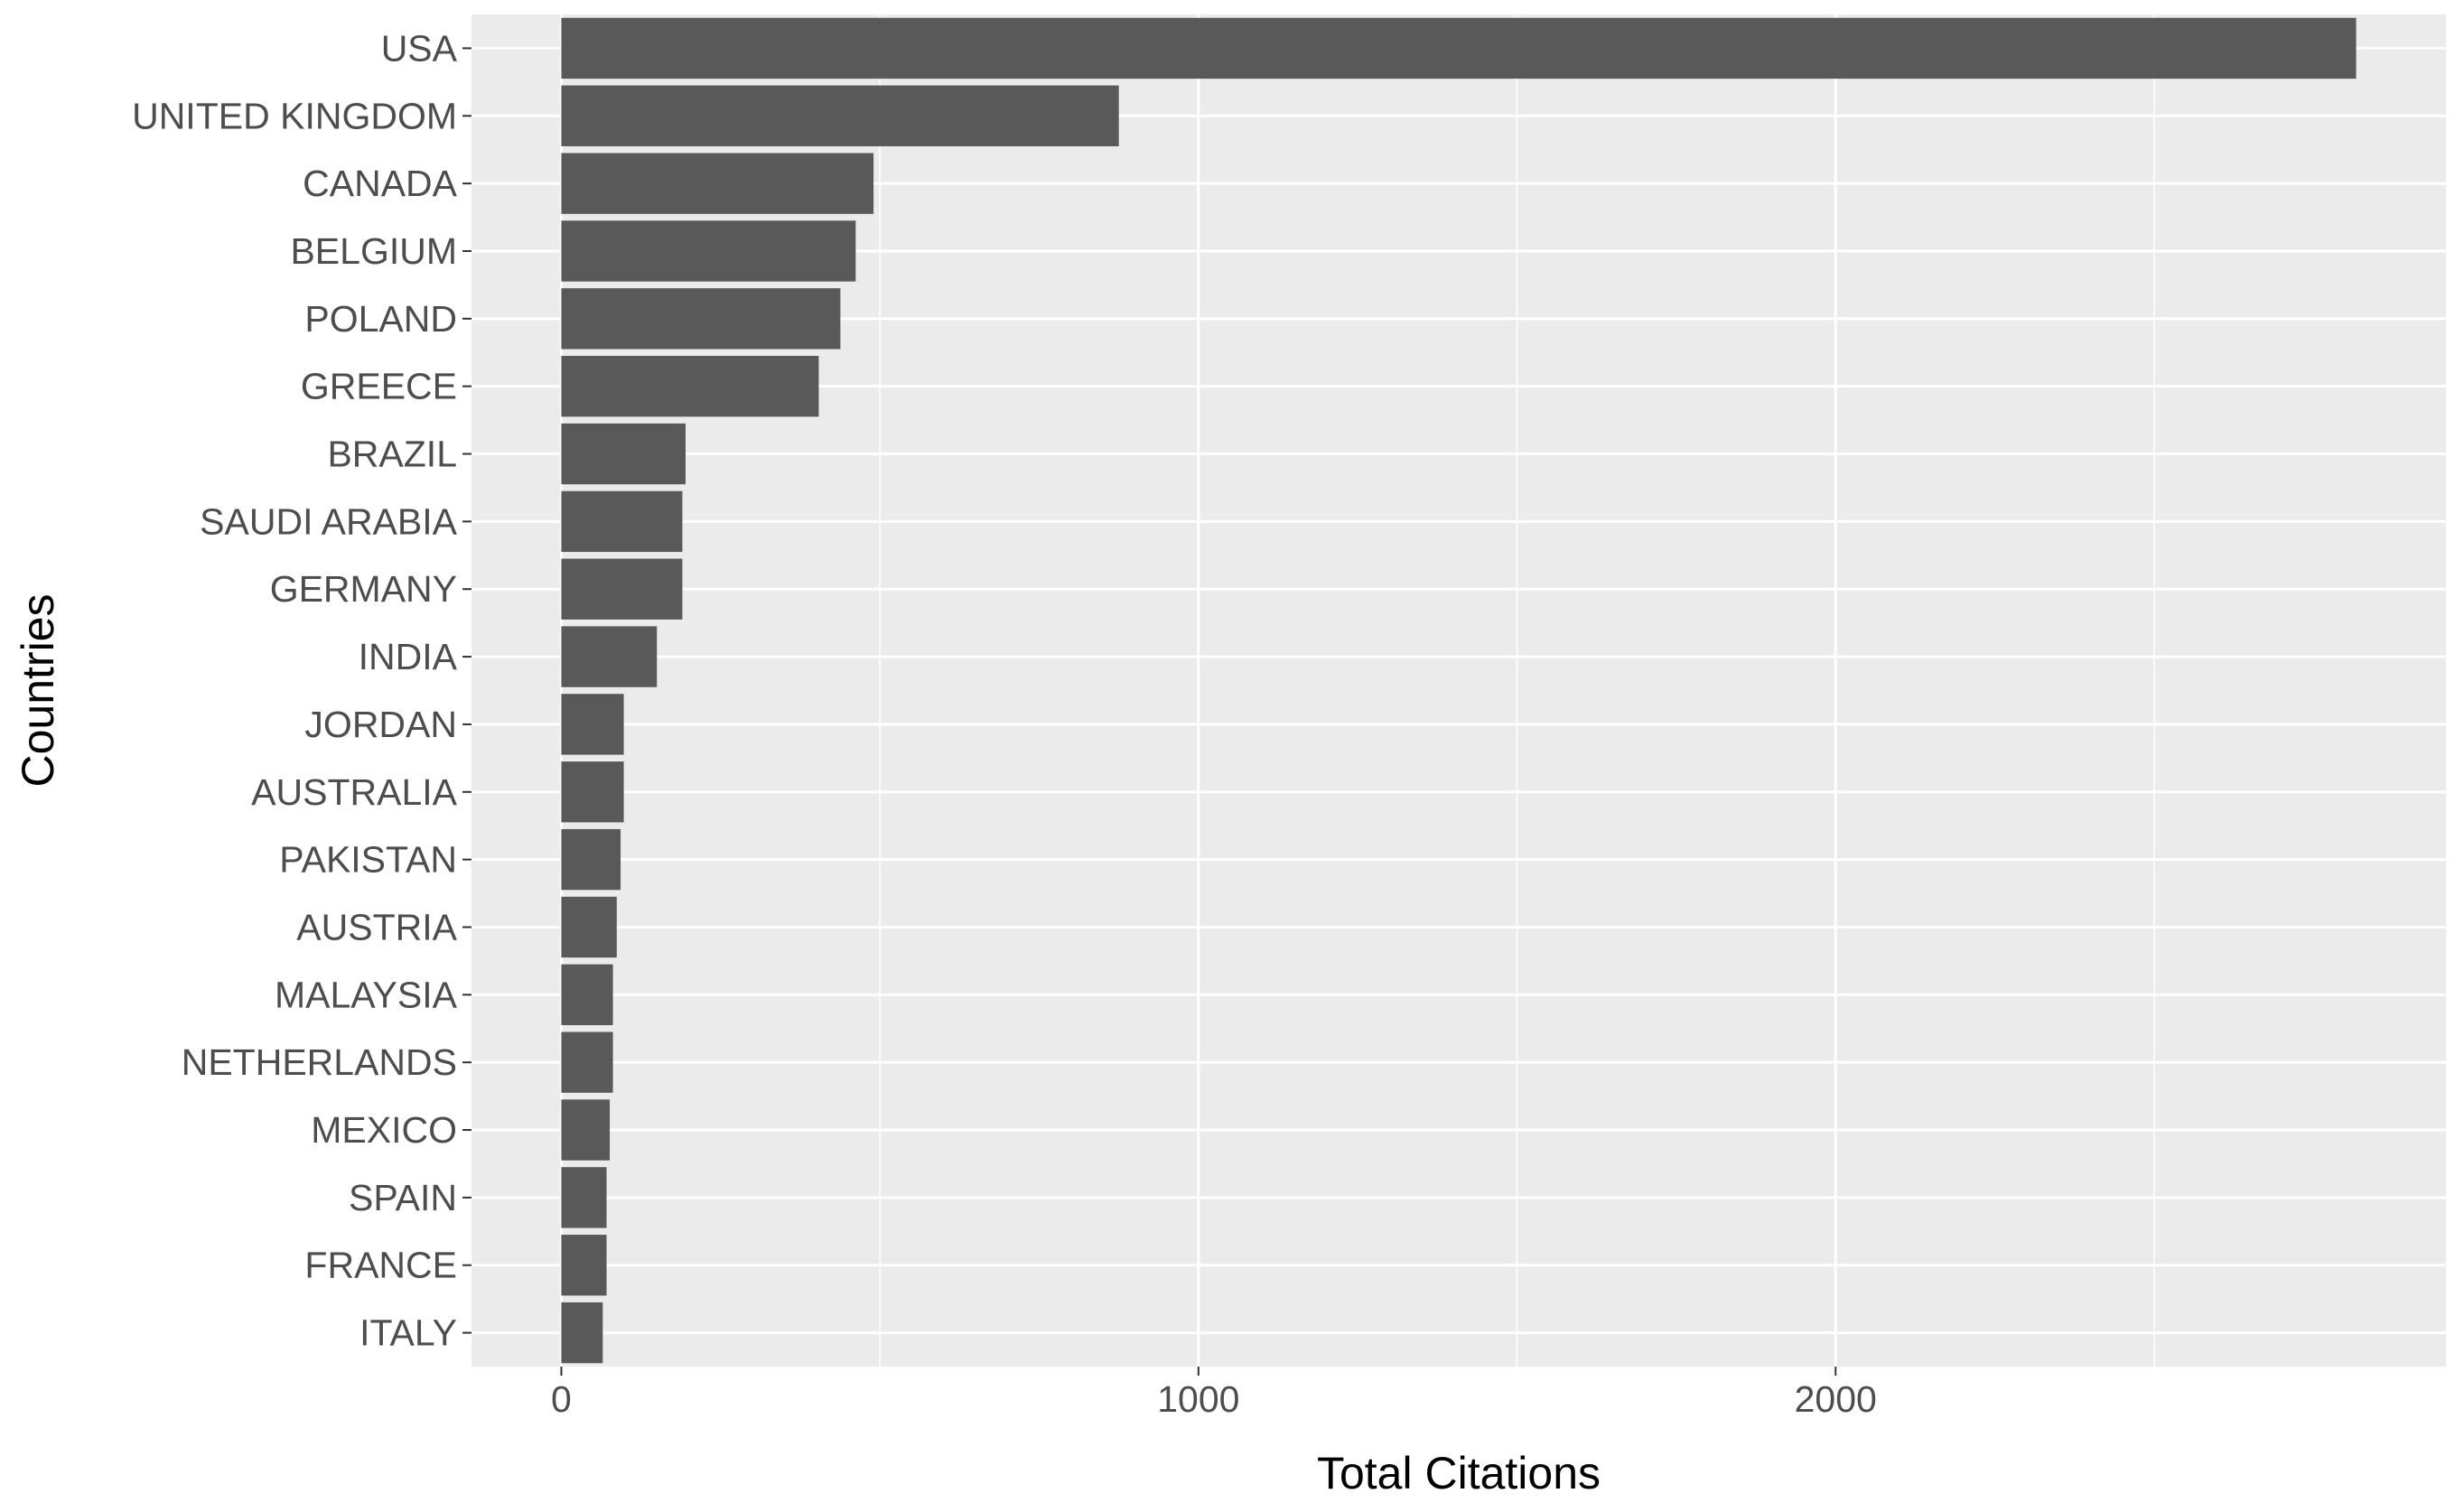  I want to click on y-tick-label: FRANCE, so click(380, 1265).